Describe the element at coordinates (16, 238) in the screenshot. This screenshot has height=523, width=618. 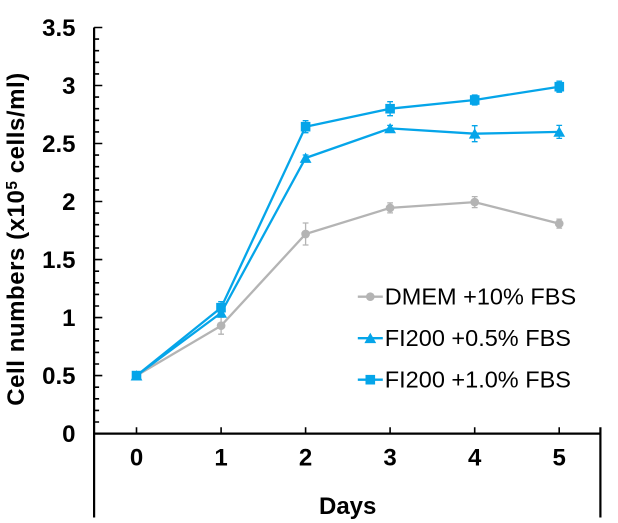
I see `svg-text: Cell numbers (x105 cells/ml)` at that location.